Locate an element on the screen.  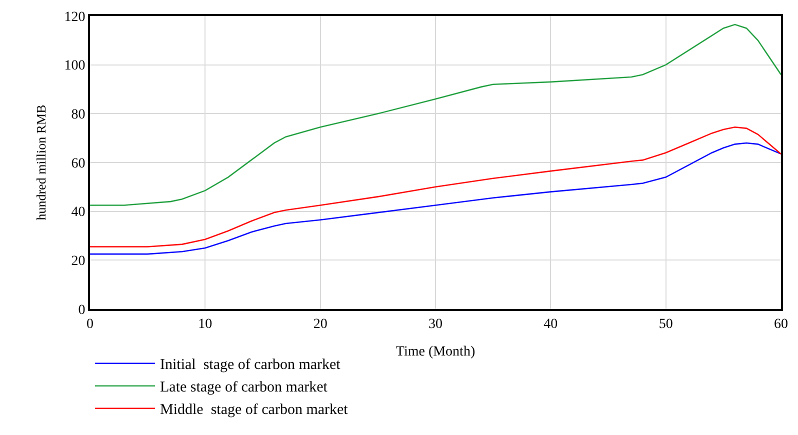
x-tick-label: 50 is located at coordinates (665, 324).